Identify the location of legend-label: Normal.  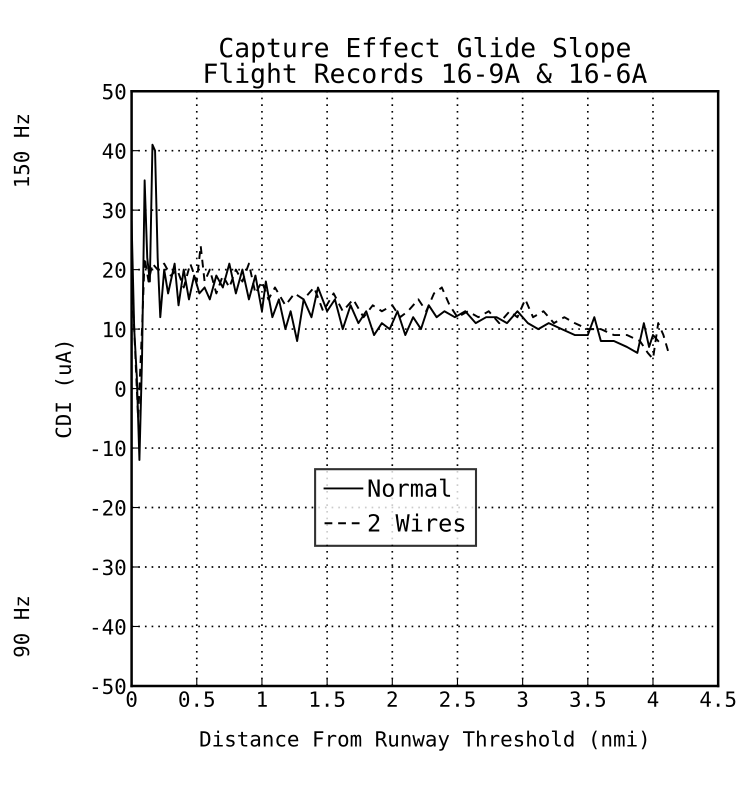
(409, 488).